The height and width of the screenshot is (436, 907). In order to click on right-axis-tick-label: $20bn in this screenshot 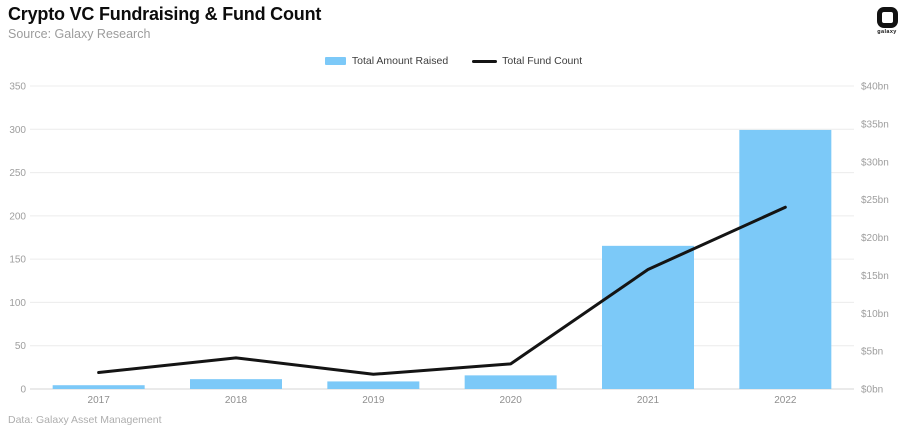, I will do `click(875, 238)`.